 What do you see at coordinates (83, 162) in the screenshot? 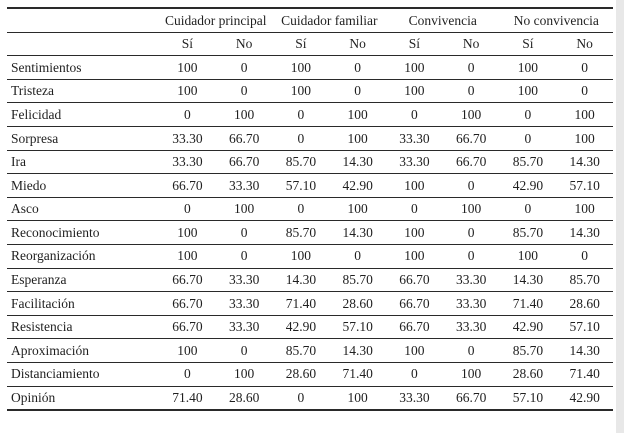
I see `row-label: Ira` at bounding box center [83, 162].